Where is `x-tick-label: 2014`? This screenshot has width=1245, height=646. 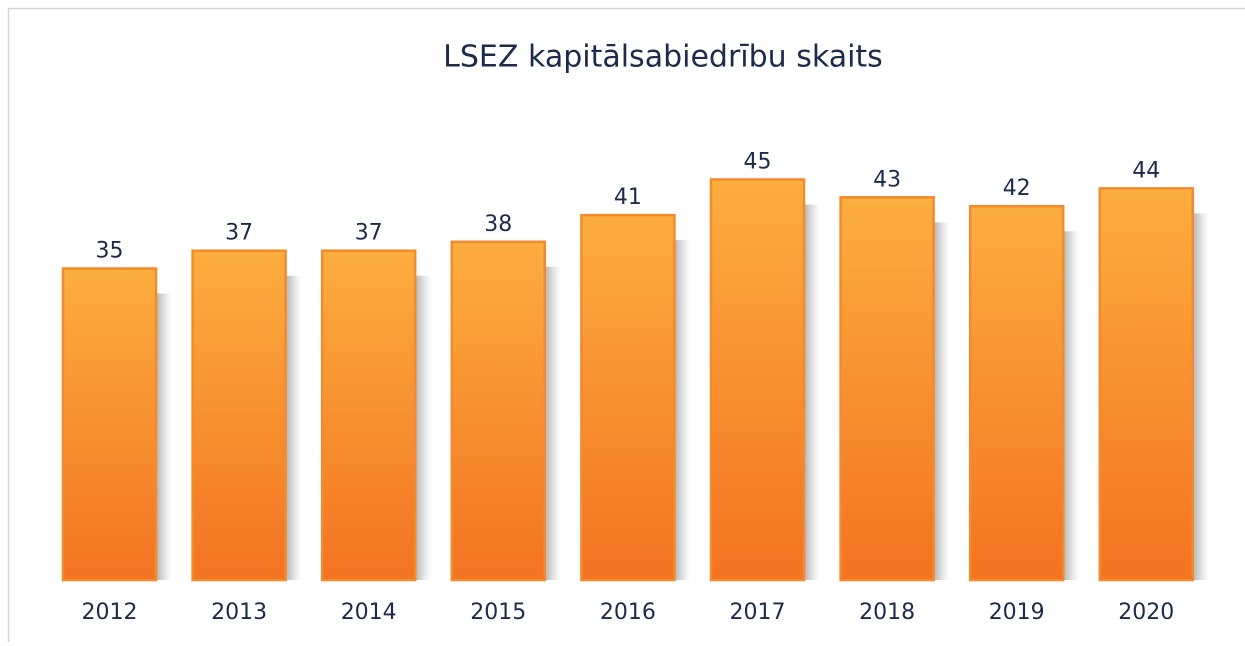 x-tick-label: 2014 is located at coordinates (369, 612).